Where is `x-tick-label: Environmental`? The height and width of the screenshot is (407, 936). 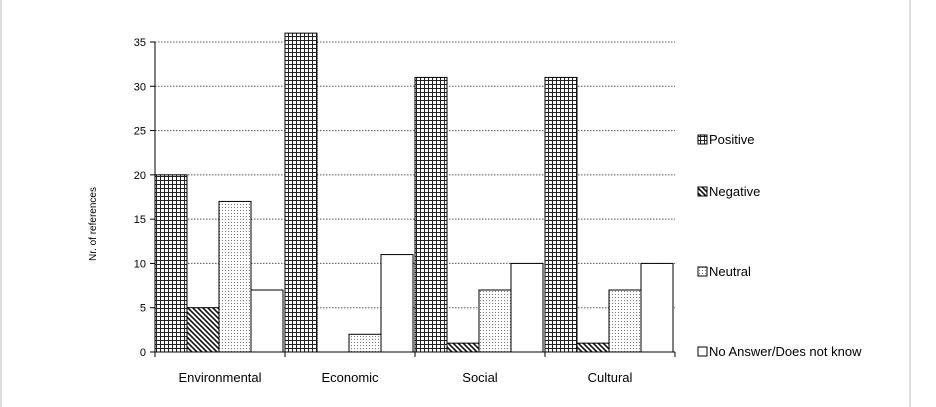 x-tick-label: Environmental is located at coordinates (219, 377).